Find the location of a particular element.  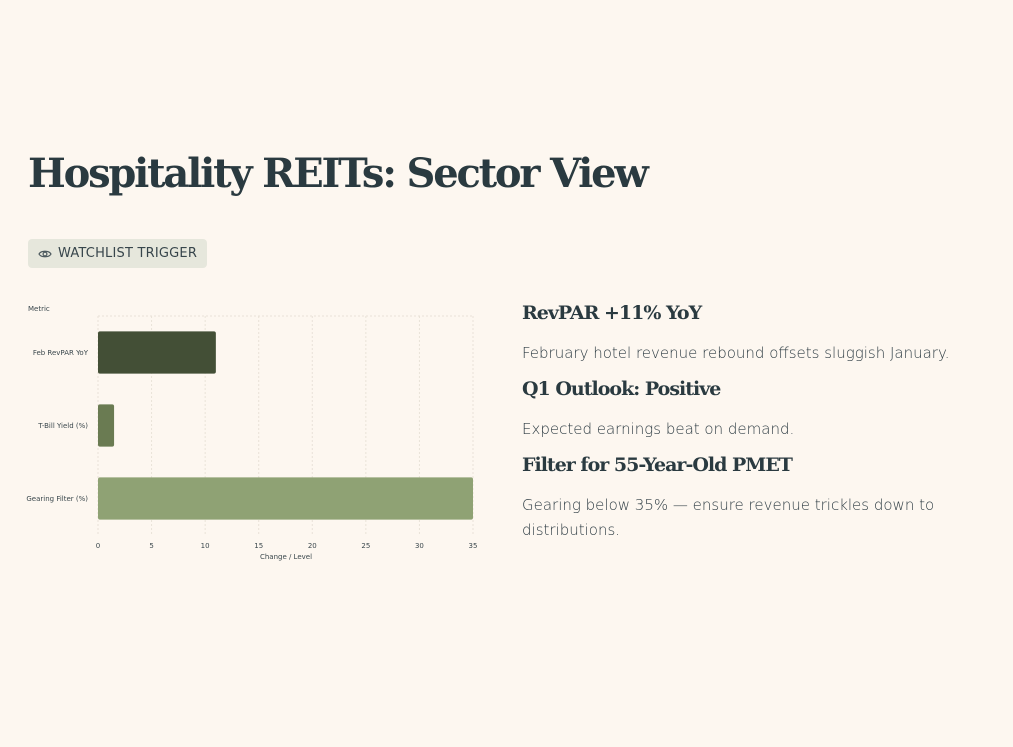

insight-text-outlook: Expected earnings beat on demand. is located at coordinates (658, 429).